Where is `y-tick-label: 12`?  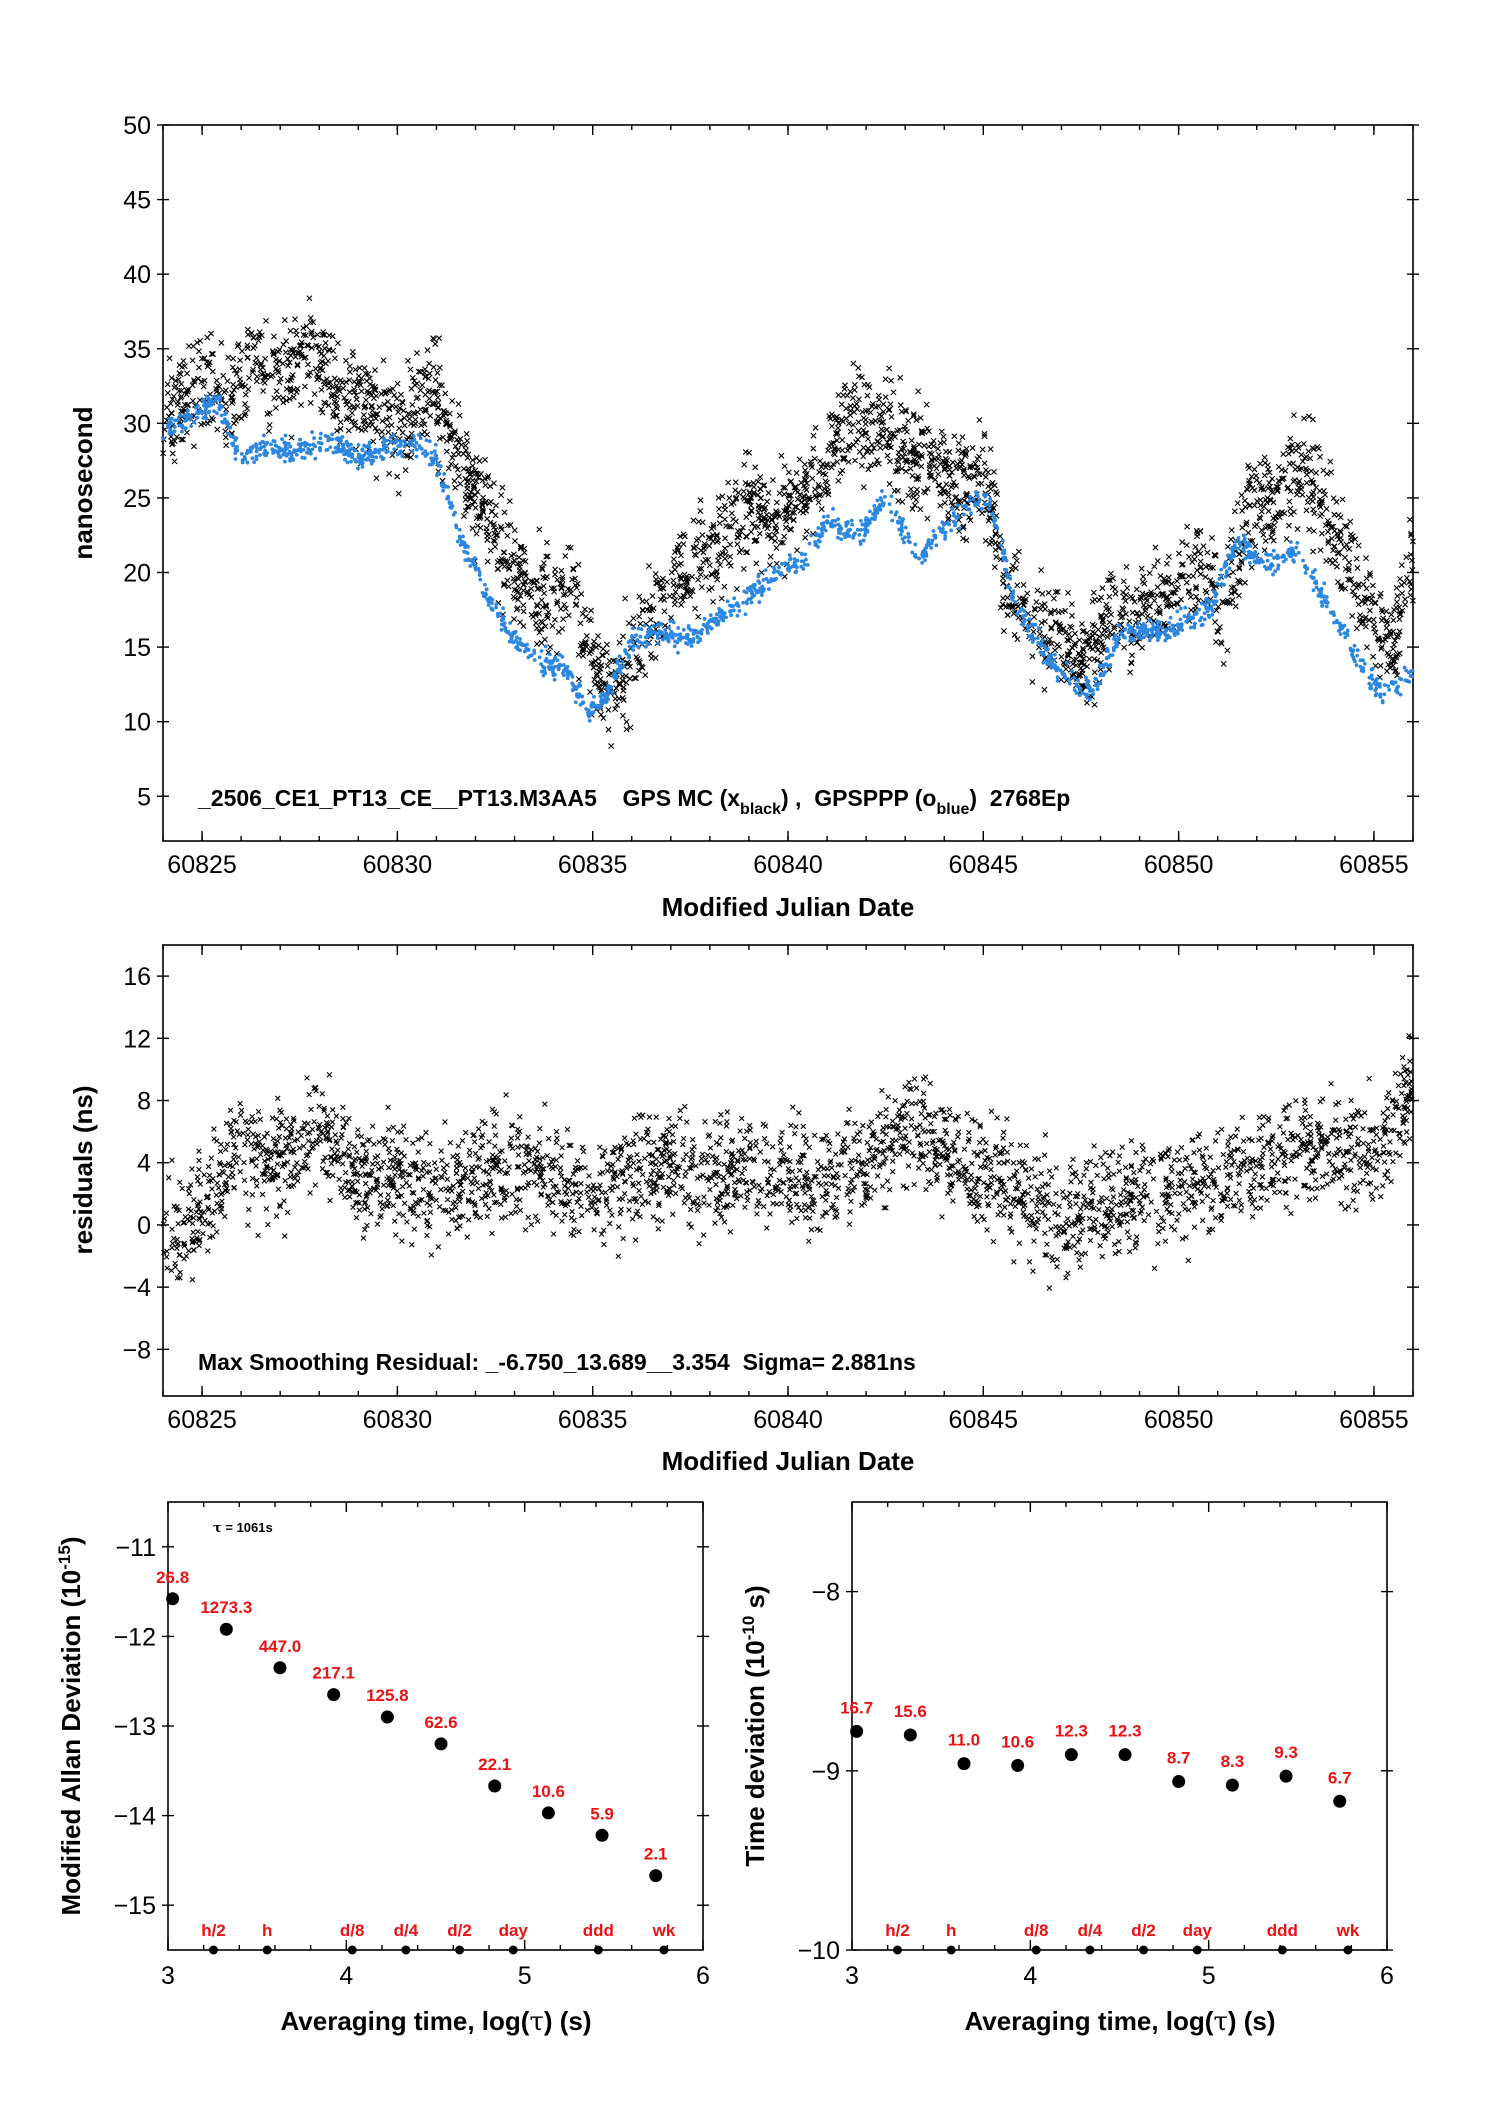
y-tick-label: 12 is located at coordinates (137, 1039).